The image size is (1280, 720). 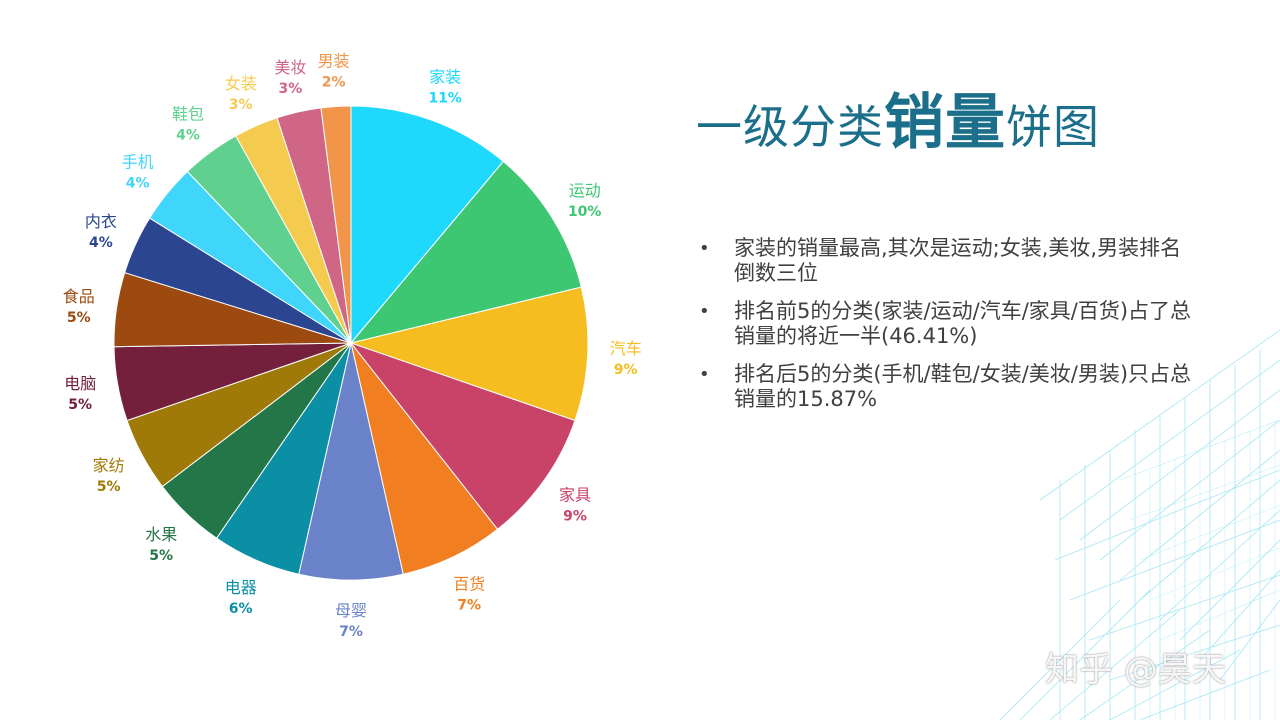 I want to click on pie-label-8: 水果 5%, so click(x=161, y=544).